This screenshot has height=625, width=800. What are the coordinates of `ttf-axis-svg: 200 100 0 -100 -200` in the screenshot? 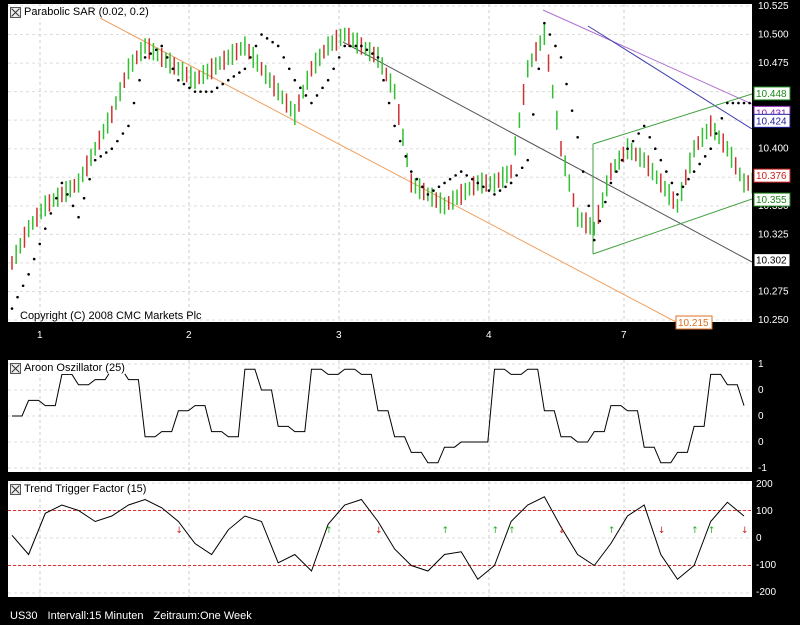 It's located at (766, 538).